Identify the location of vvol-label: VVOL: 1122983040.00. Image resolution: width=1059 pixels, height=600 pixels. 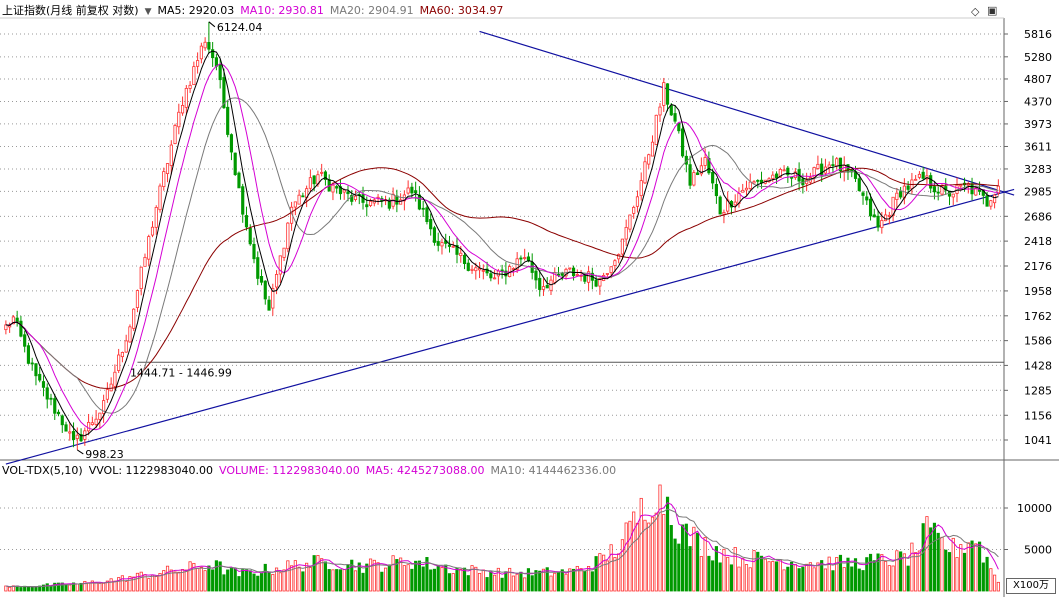
(151, 470).